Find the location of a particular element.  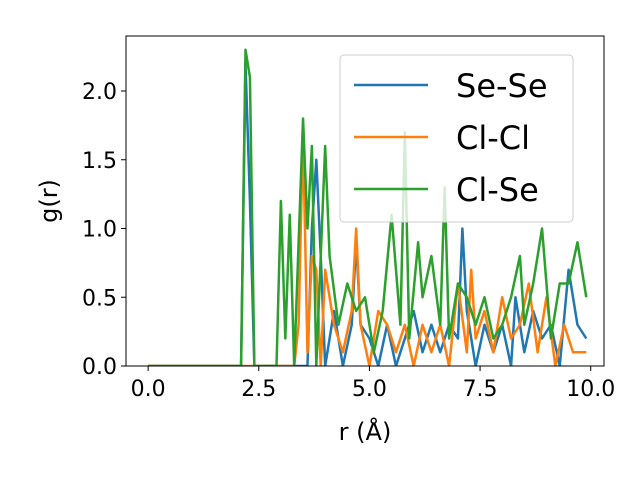

y-tick-label: 1.5 is located at coordinates (99, 161).